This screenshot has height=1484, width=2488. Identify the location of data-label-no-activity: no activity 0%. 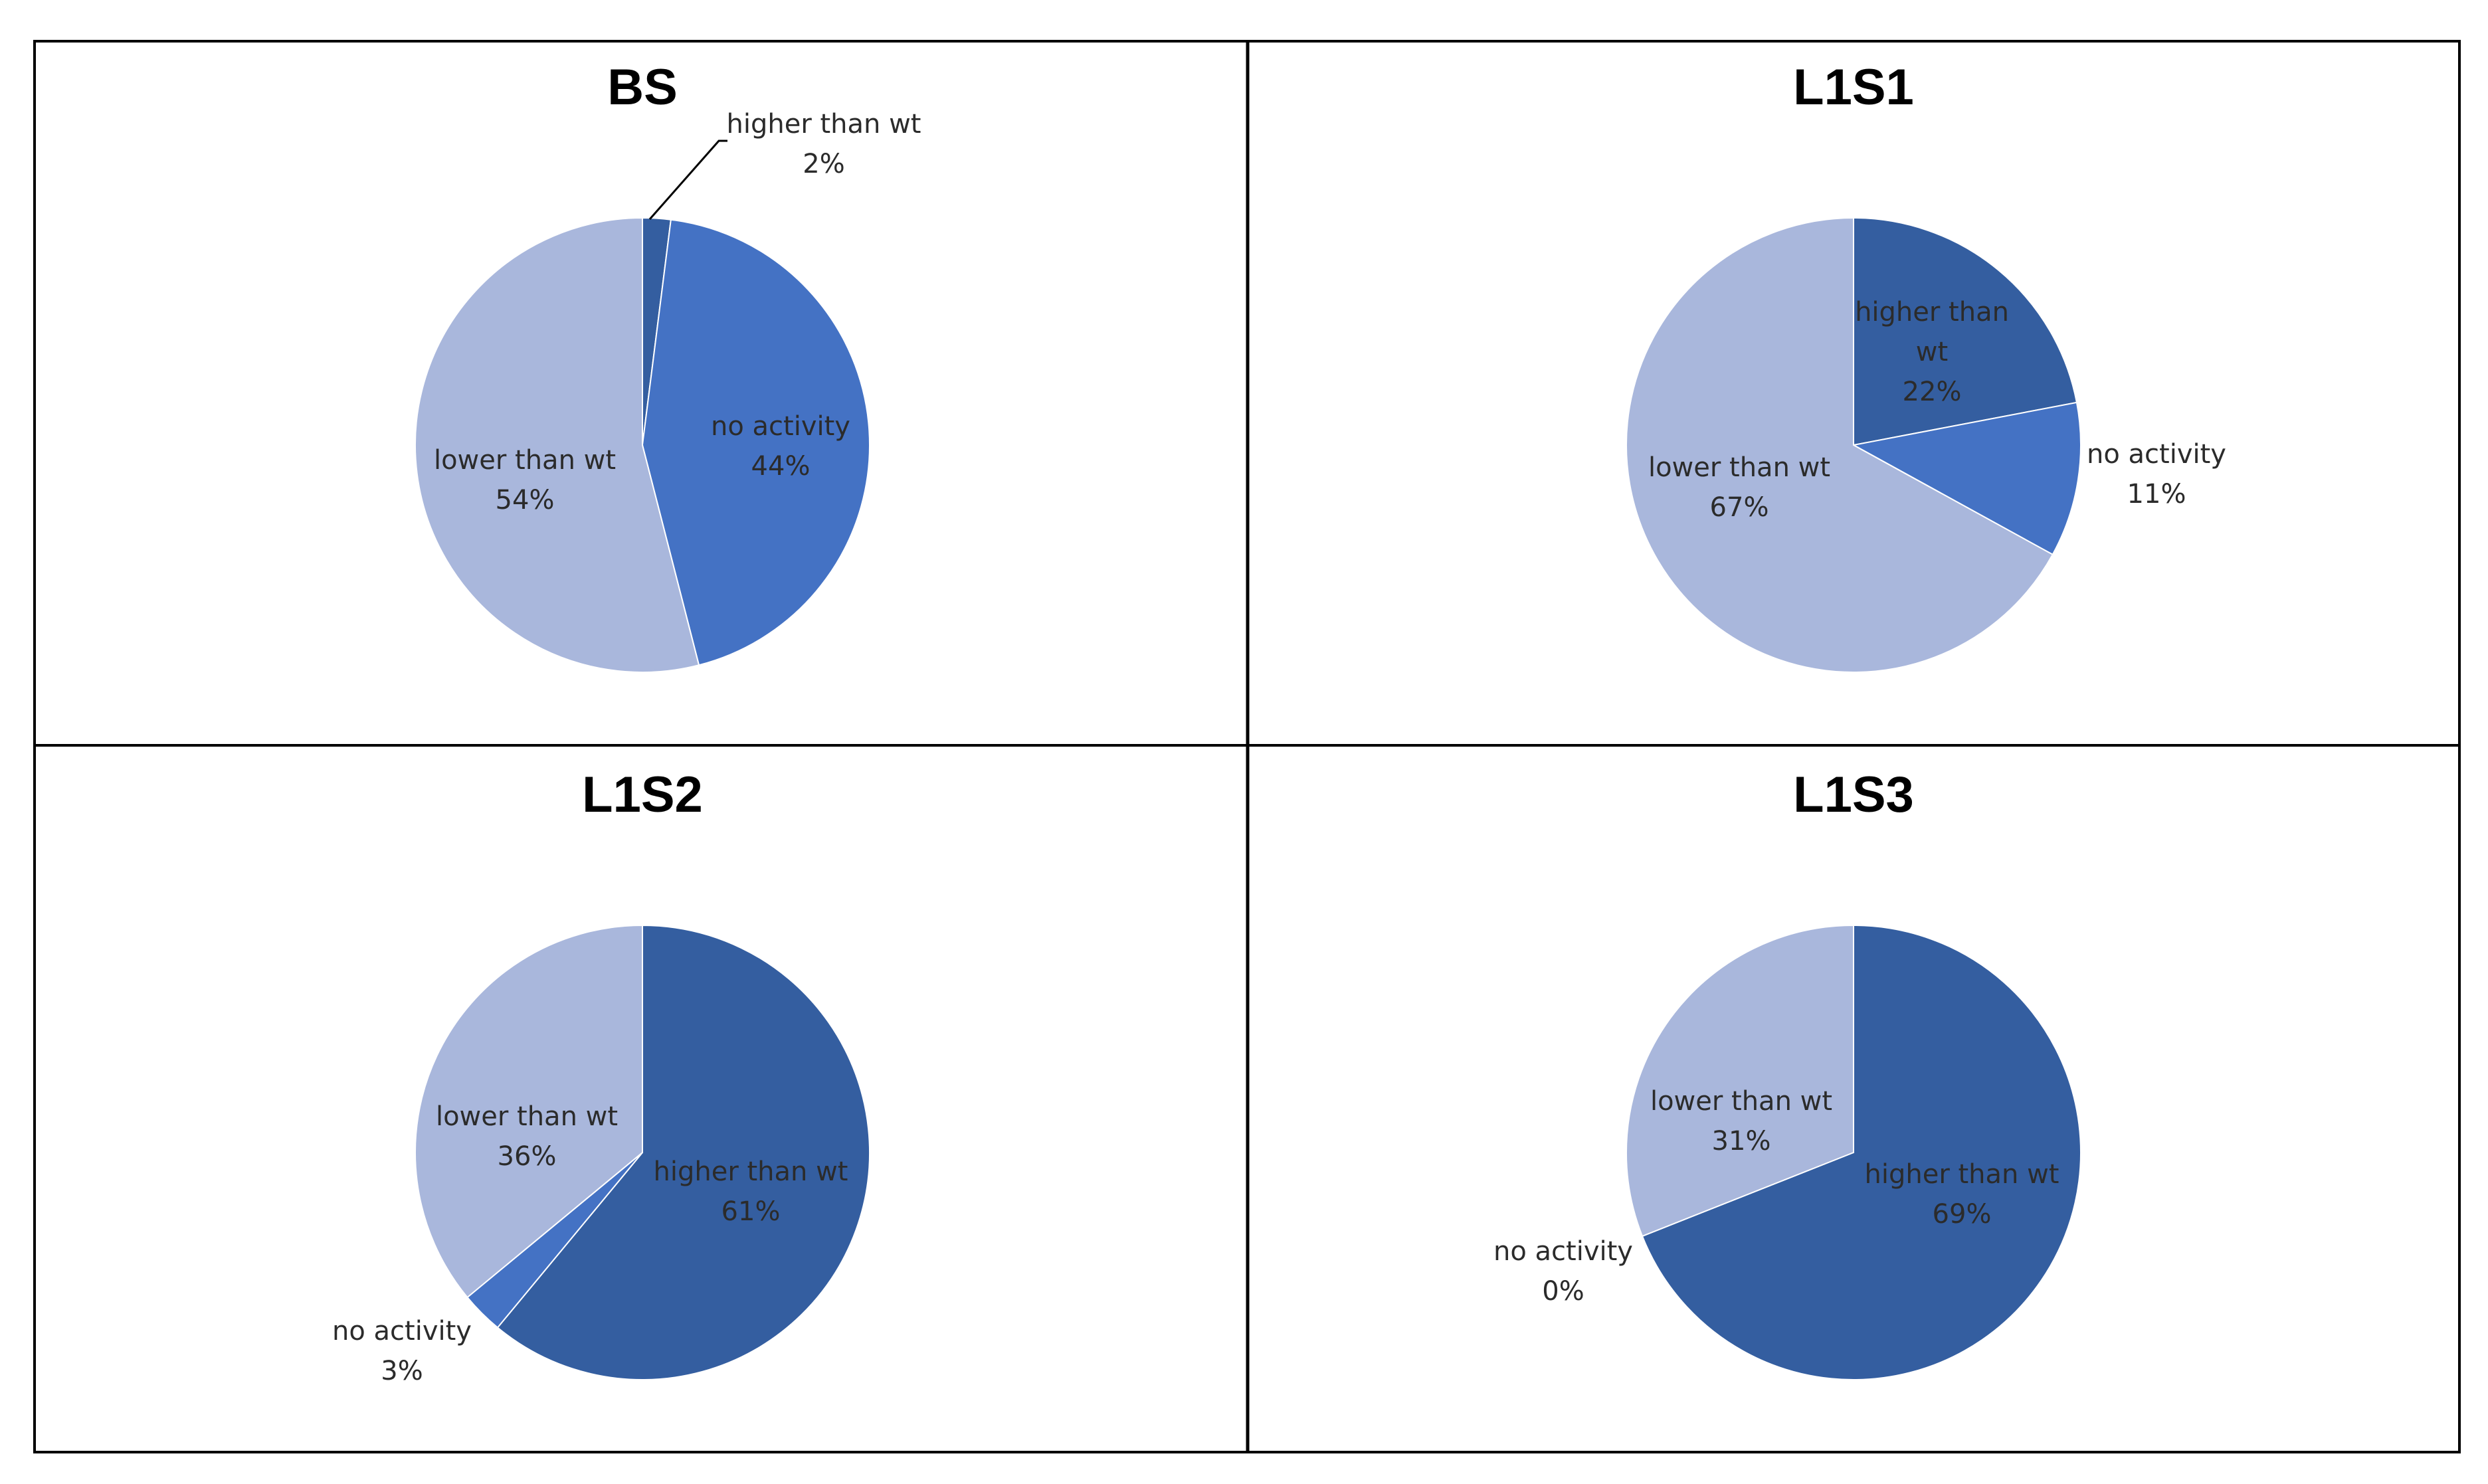
(1563, 1272).